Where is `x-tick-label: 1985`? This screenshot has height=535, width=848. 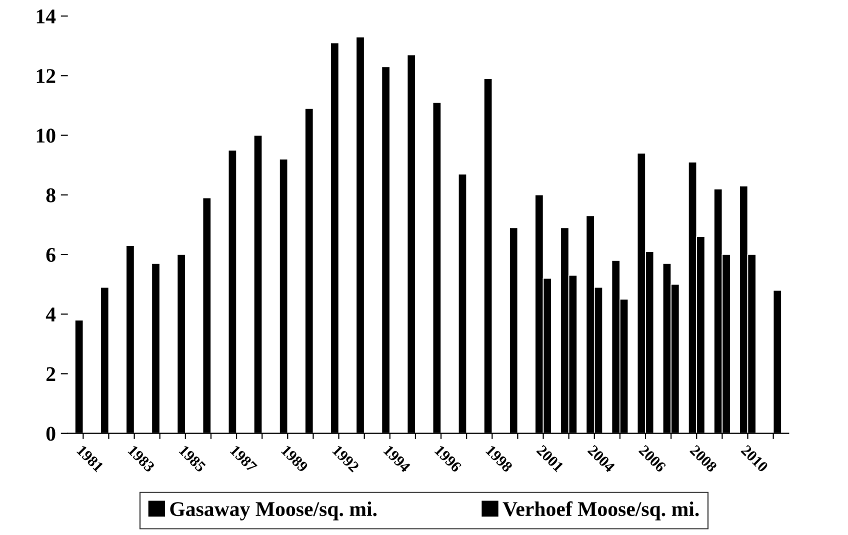 x-tick-label: 1985 is located at coordinates (192, 458).